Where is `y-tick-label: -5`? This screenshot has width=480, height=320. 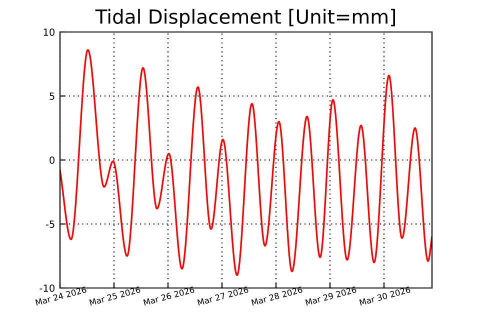 y-tick-label: -5 is located at coordinates (50, 224).